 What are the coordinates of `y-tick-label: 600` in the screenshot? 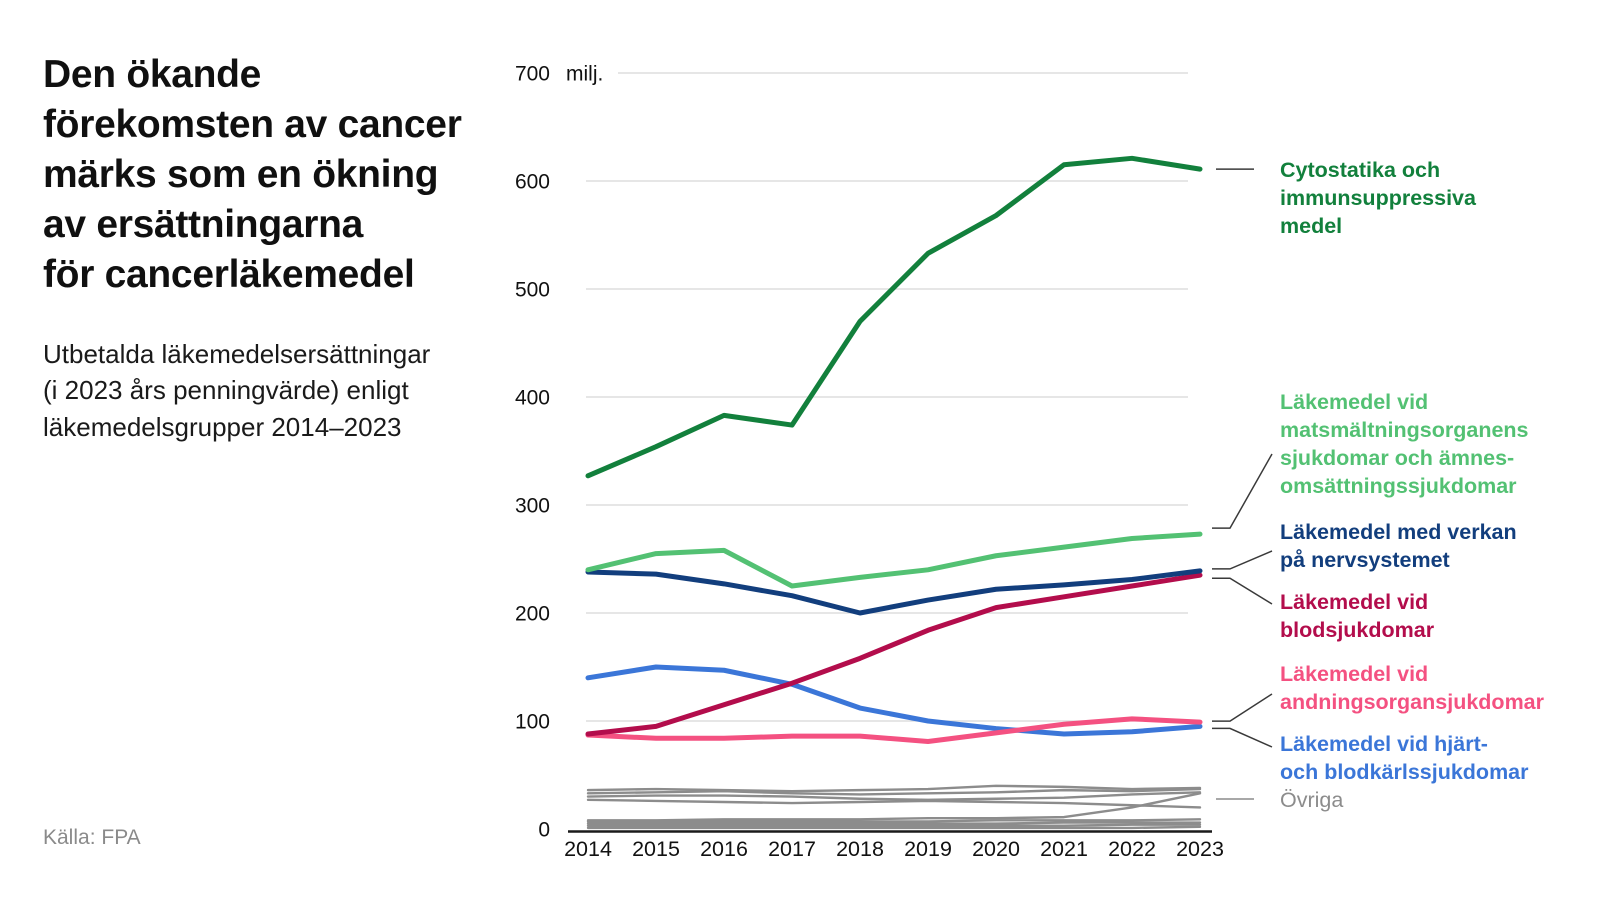 It's located at (532, 182).